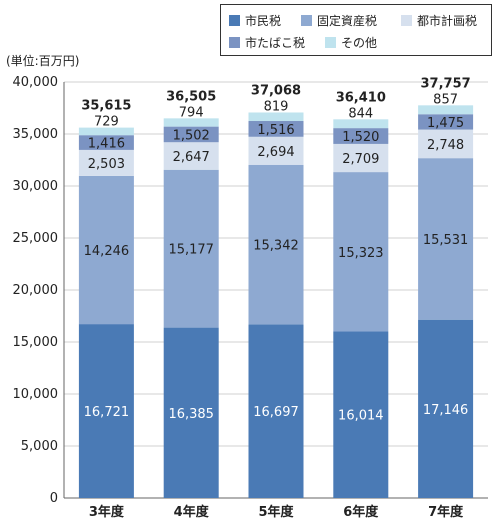 Image resolution: width=499 pixels, height=527 pixels. I want to click on x-tick-label-3: 6年度, so click(361, 512).